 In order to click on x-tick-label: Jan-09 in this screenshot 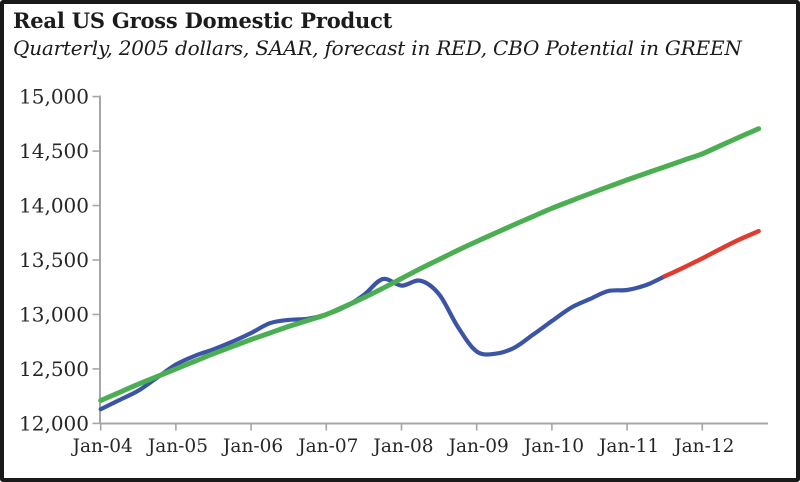, I will do `click(478, 446)`.